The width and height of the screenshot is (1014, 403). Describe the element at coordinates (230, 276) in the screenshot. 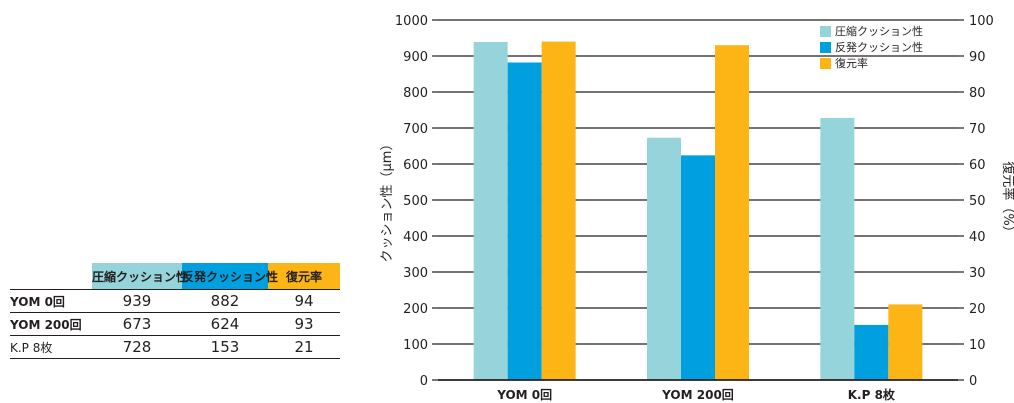

I see `table-header-rebound: 反発クッション性` at that location.